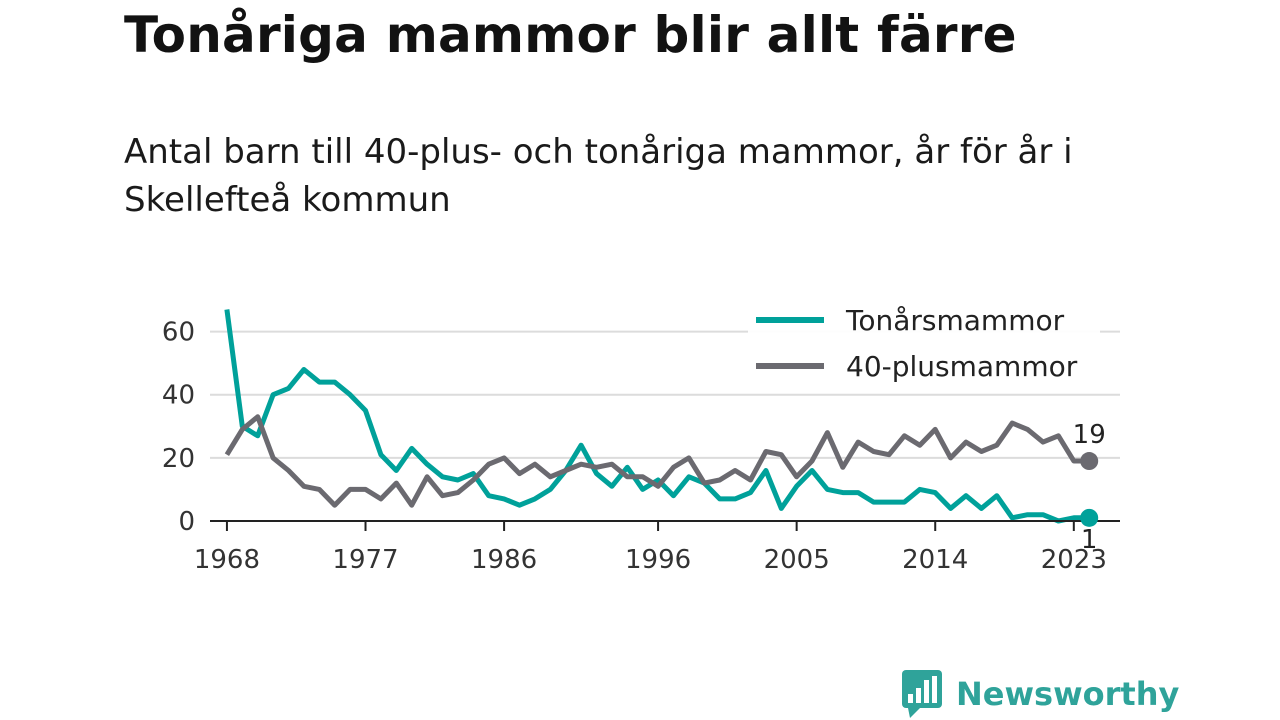 The height and width of the screenshot is (720, 1280). What do you see at coordinates (178, 333) in the screenshot?
I see `y-tick-label: 60` at bounding box center [178, 333].